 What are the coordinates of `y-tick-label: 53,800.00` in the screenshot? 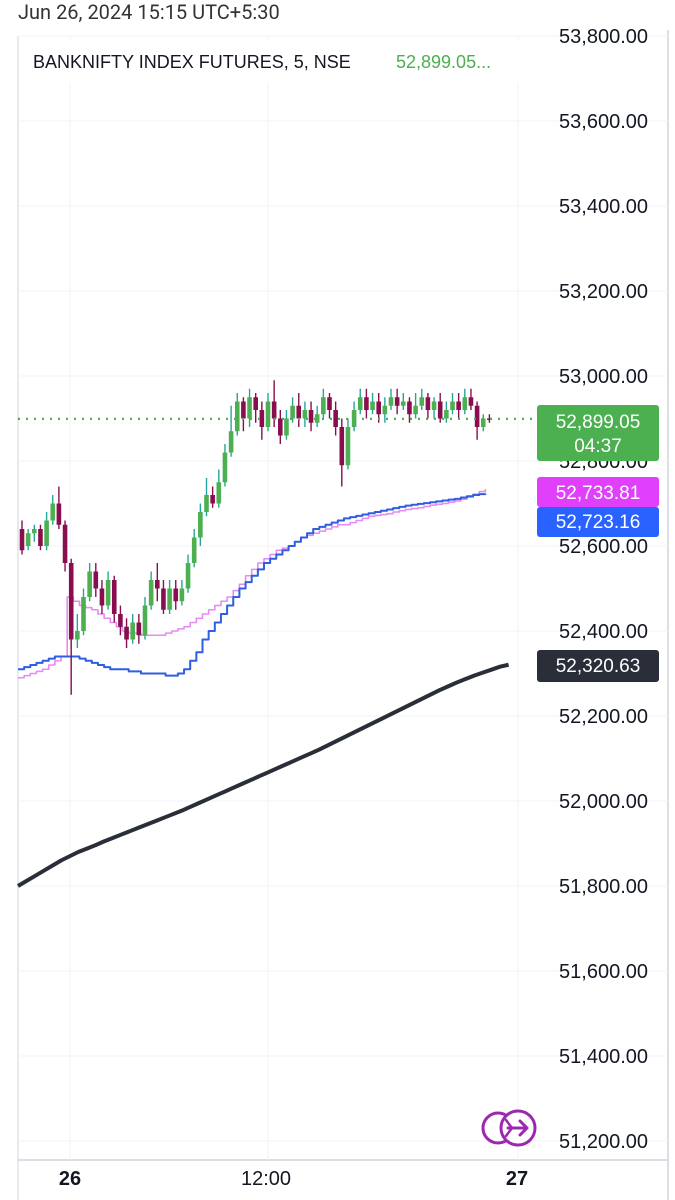 It's located at (603, 37).